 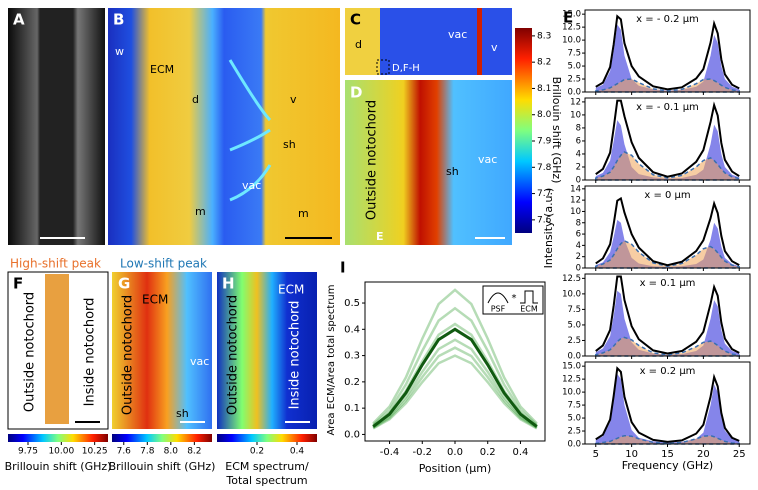 What do you see at coordinates (266, 480) in the screenshot?
I see `colorbar-label: Total spectrum` at bounding box center [266, 480].